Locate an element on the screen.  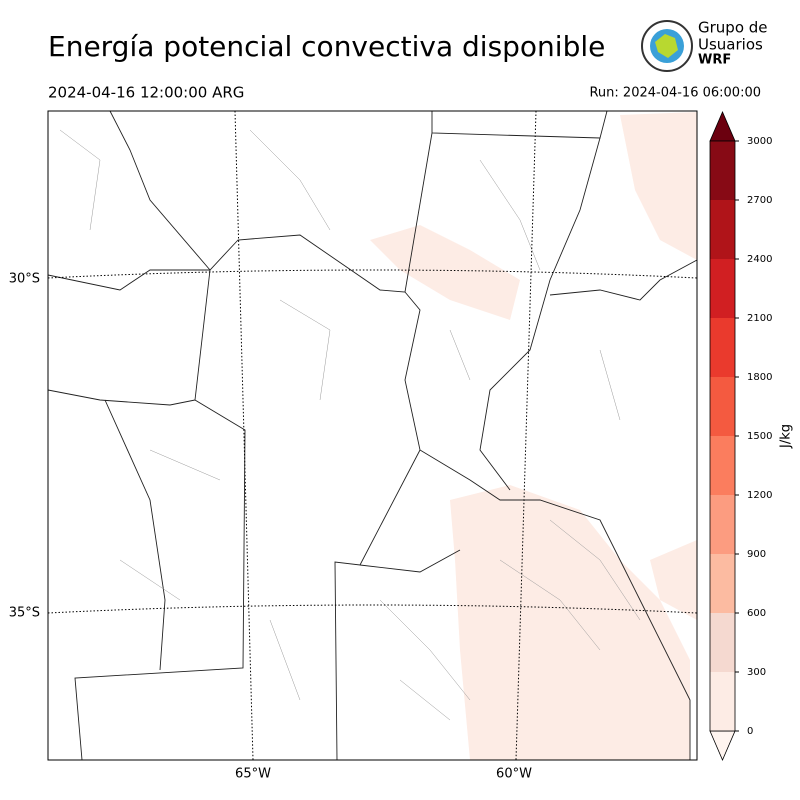
colorbar-tick-label: 2700 is located at coordinates (759, 200).